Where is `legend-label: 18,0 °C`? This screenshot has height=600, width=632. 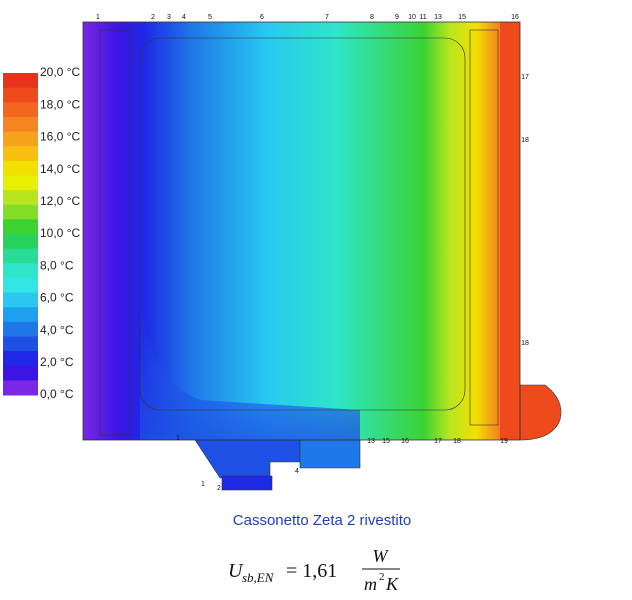
legend-label: 18,0 °C is located at coordinates (60, 104).